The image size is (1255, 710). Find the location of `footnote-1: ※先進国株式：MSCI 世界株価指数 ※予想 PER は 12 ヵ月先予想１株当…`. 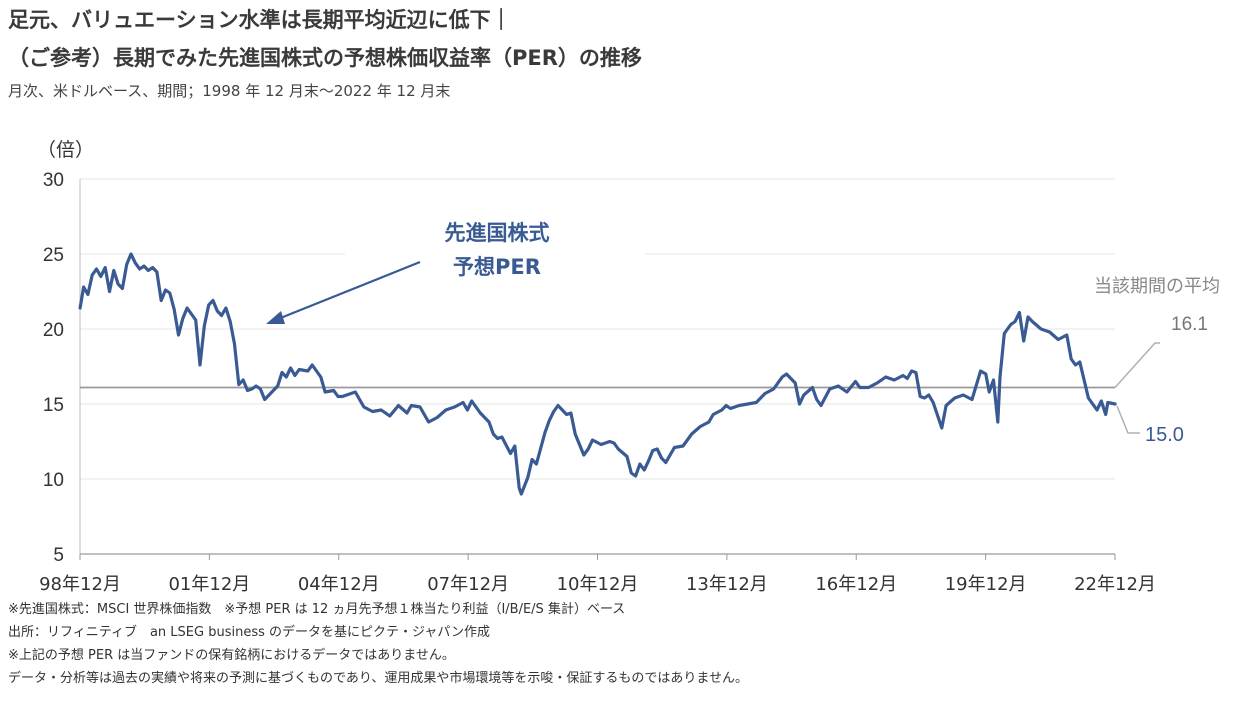

footnote-1: ※先進国株式：MSCI 世界株価指数 ※予想 PER は 12 ヵ月先予想１株当… is located at coordinates (317, 609).